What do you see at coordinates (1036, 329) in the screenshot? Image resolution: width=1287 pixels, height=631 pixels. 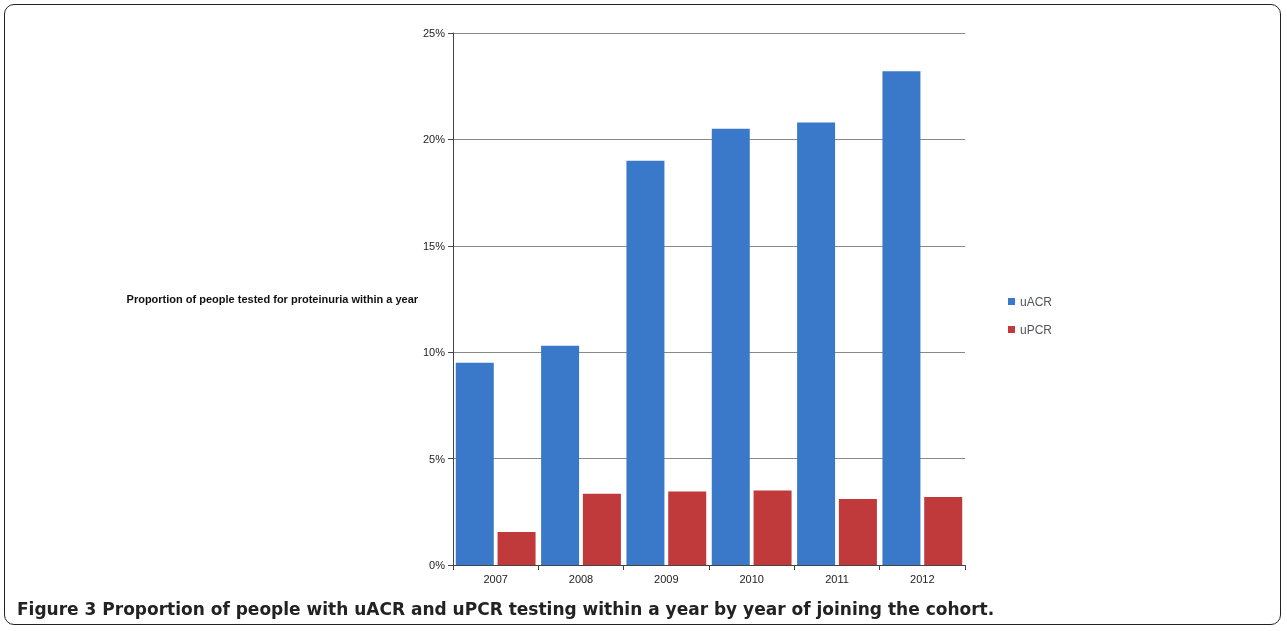 I see `legend-label: uPCR` at bounding box center [1036, 329].